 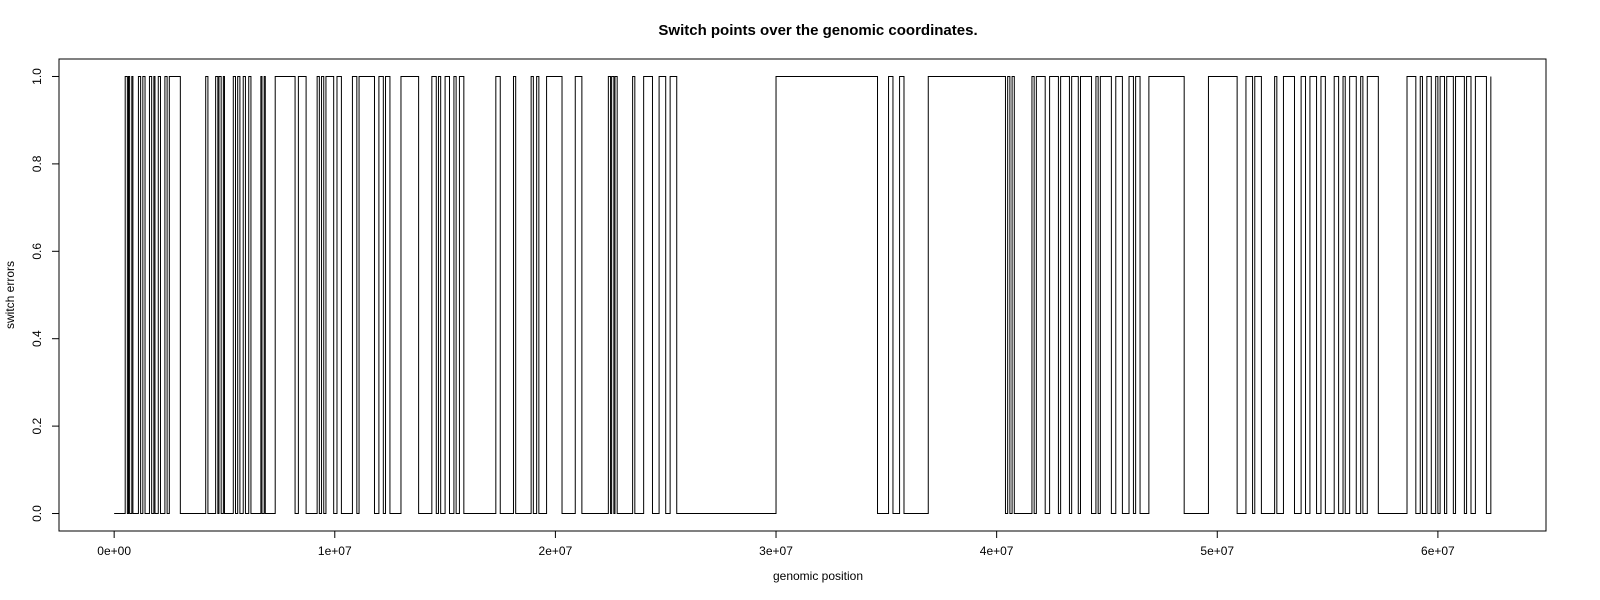 What do you see at coordinates (556, 551) in the screenshot?
I see `x-tick-label: 2e+07` at bounding box center [556, 551].